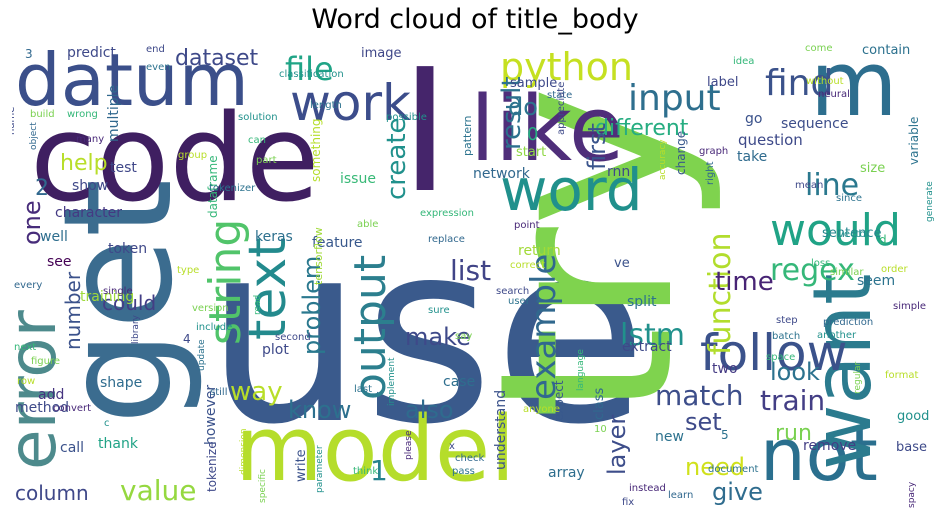 The image size is (950, 515). Describe the element at coordinates (566, 473) in the screenshot. I see `word-array: array` at that location.